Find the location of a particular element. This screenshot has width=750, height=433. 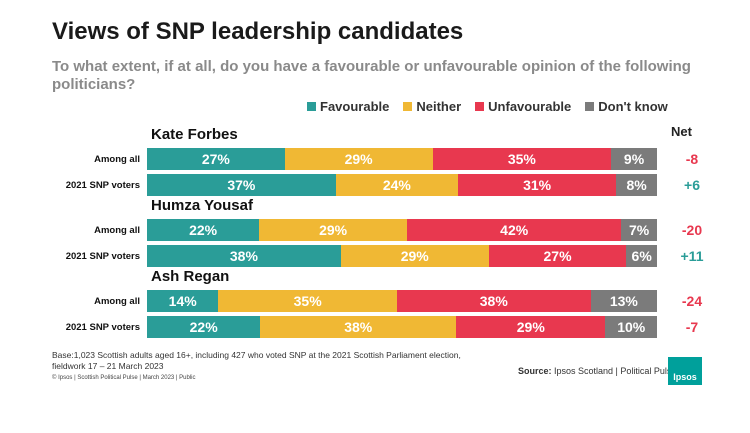

bar-segment-favourable: 37% is located at coordinates (241, 185).